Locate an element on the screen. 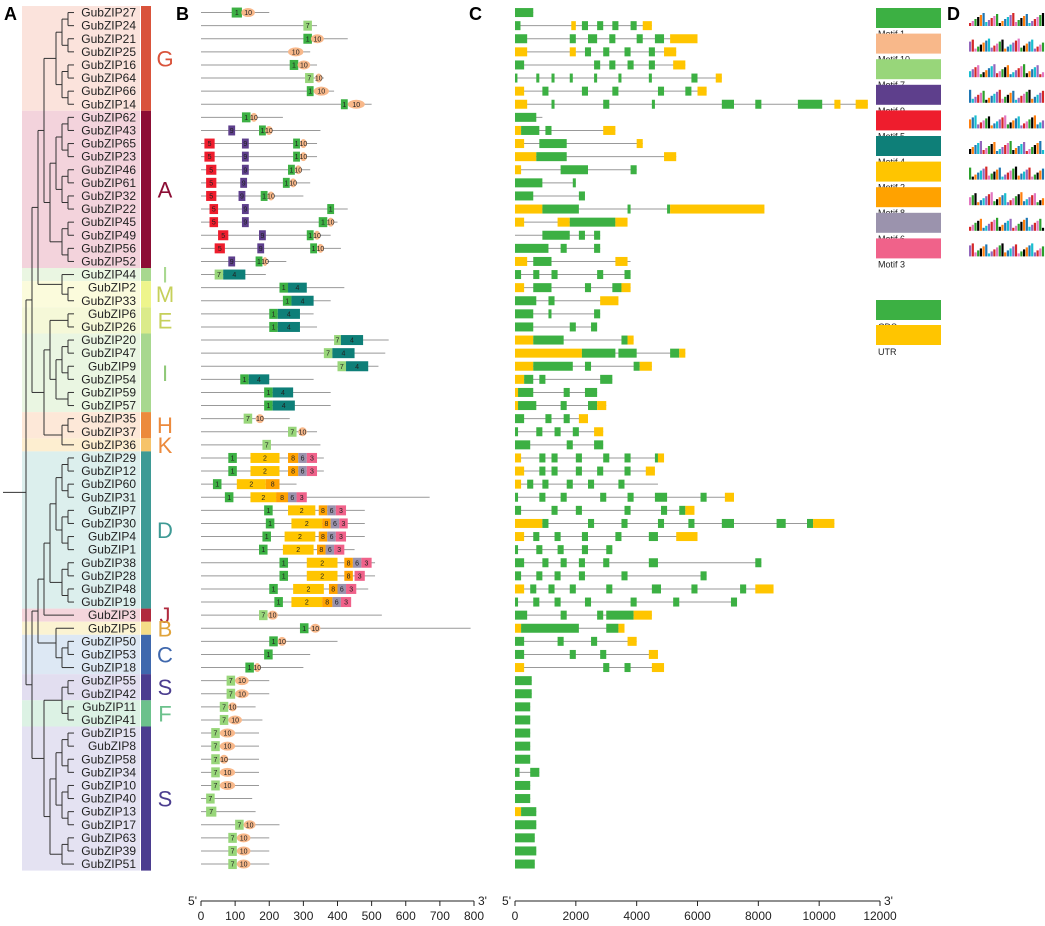 This screenshot has height=926, width=1045. structure-tick-label-1: 2000 is located at coordinates (575, 916).